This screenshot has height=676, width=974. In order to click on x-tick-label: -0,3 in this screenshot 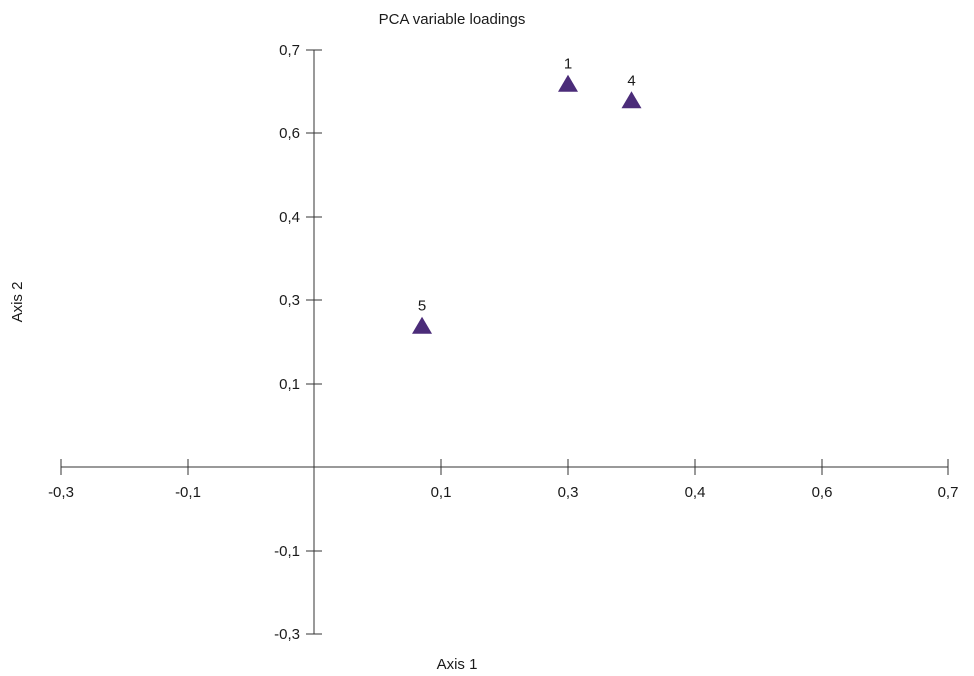, I will do `click(61, 492)`.